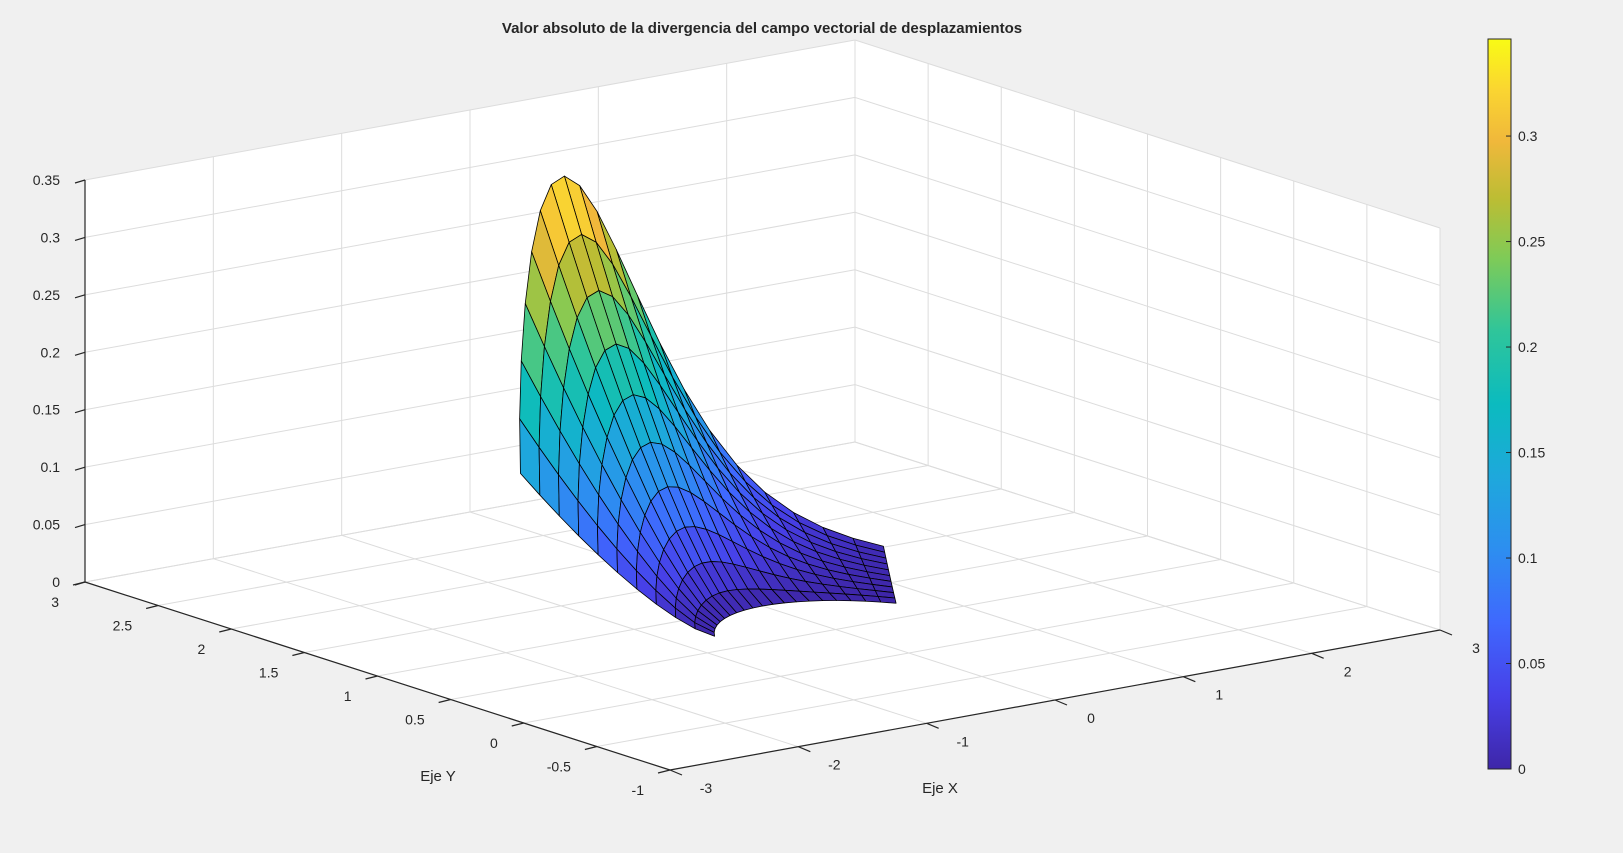 This screenshot has width=1623, height=853. I want to click on x-tick-label: -3, so click(706, 788).